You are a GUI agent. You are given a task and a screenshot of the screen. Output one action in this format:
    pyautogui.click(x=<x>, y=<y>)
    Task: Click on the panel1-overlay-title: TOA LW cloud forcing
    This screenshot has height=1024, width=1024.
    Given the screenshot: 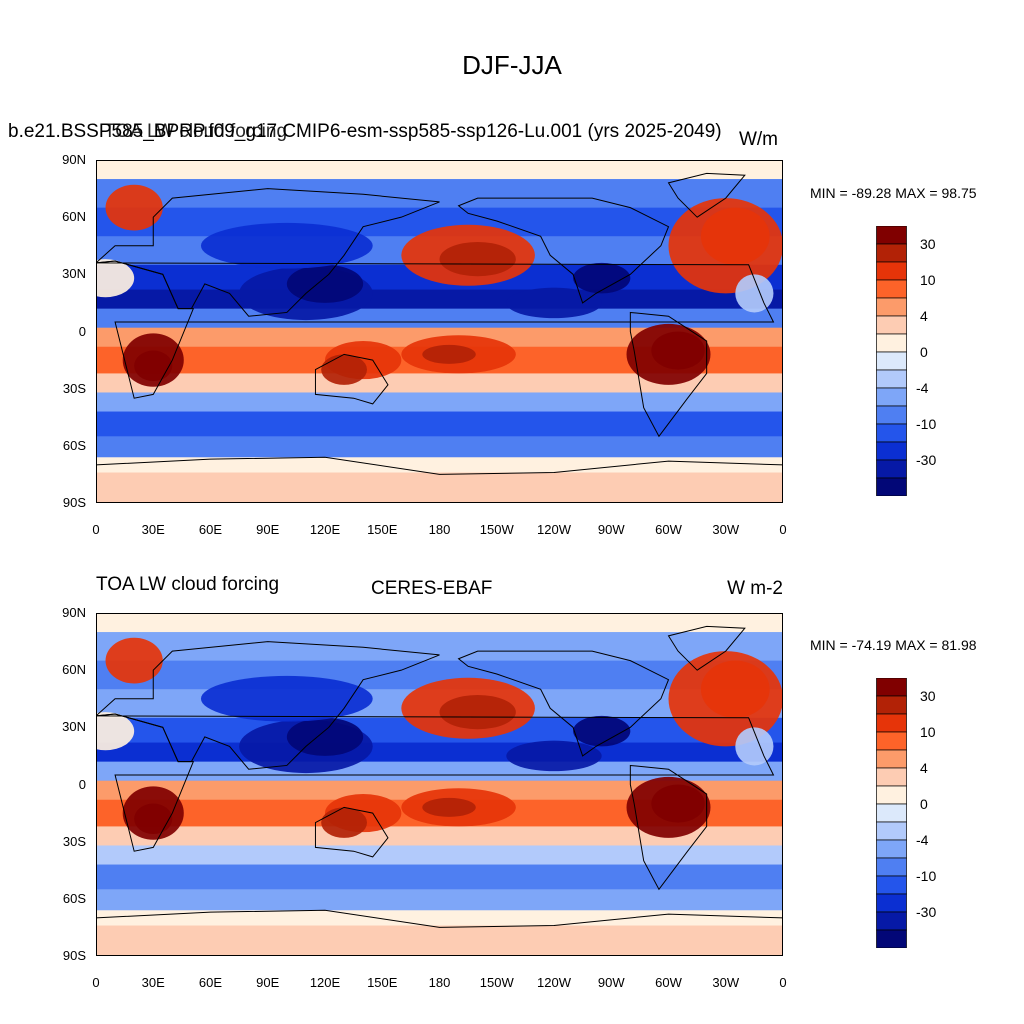 What is the action you would take?
    pyautogui.click(x=196, y=131)
    